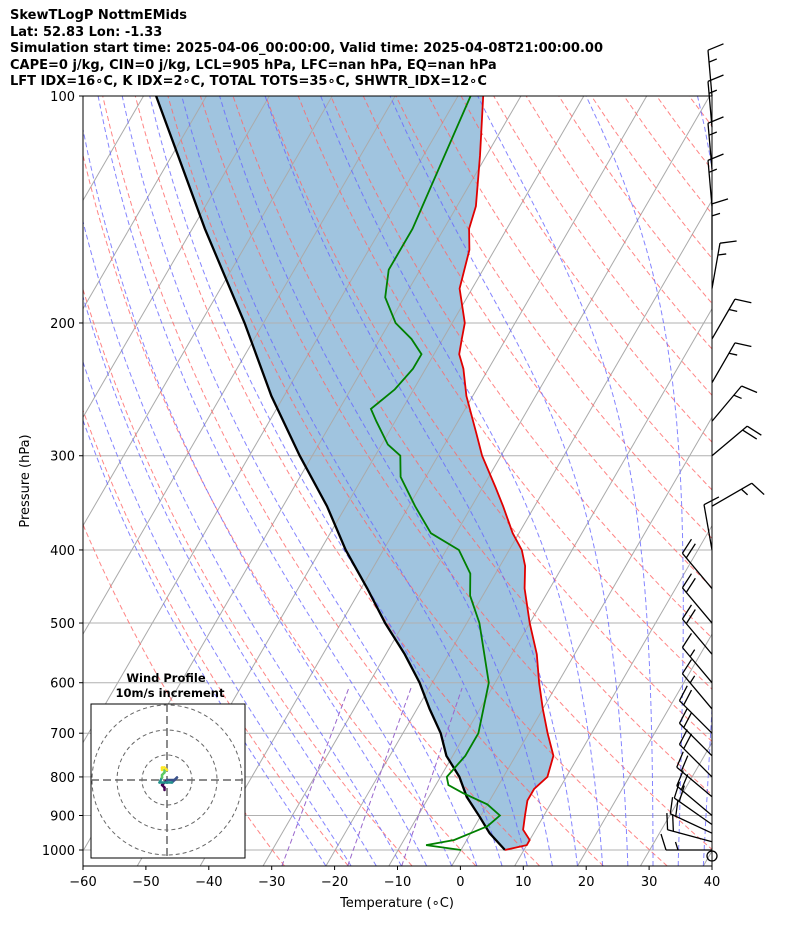 The width and height of the screenshot is (794, 937). Describe the element at coordinates (25, 480) in the screenshot. I see `y-axis-label: Pressure (hPa)` at that location.